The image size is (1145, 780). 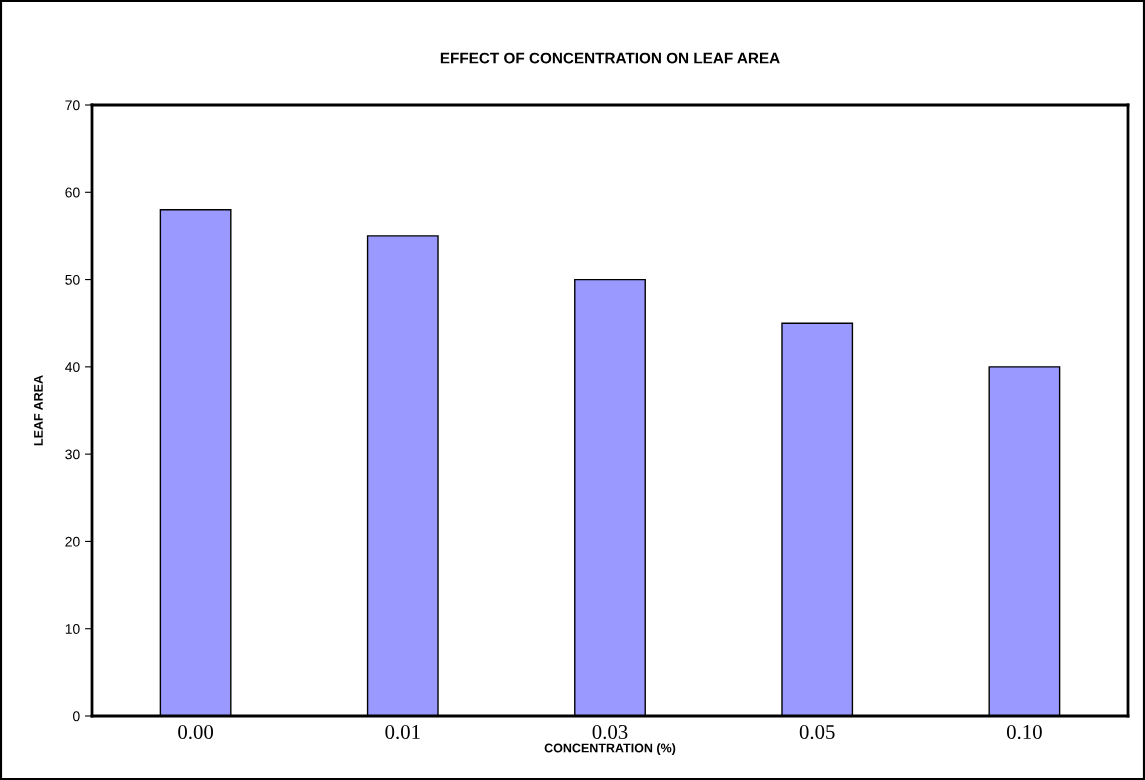 What do you see at coordinates (610, 732) in the screenshot?
I see `x-tick-label: 0.03` at bounding box center [610, 732].